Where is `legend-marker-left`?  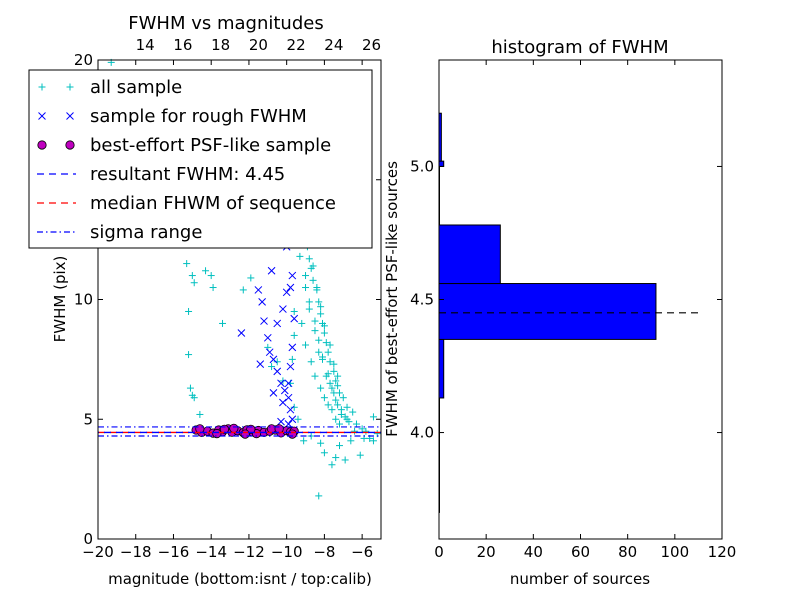
legend-marker-left is located at coordinates (42, 145).